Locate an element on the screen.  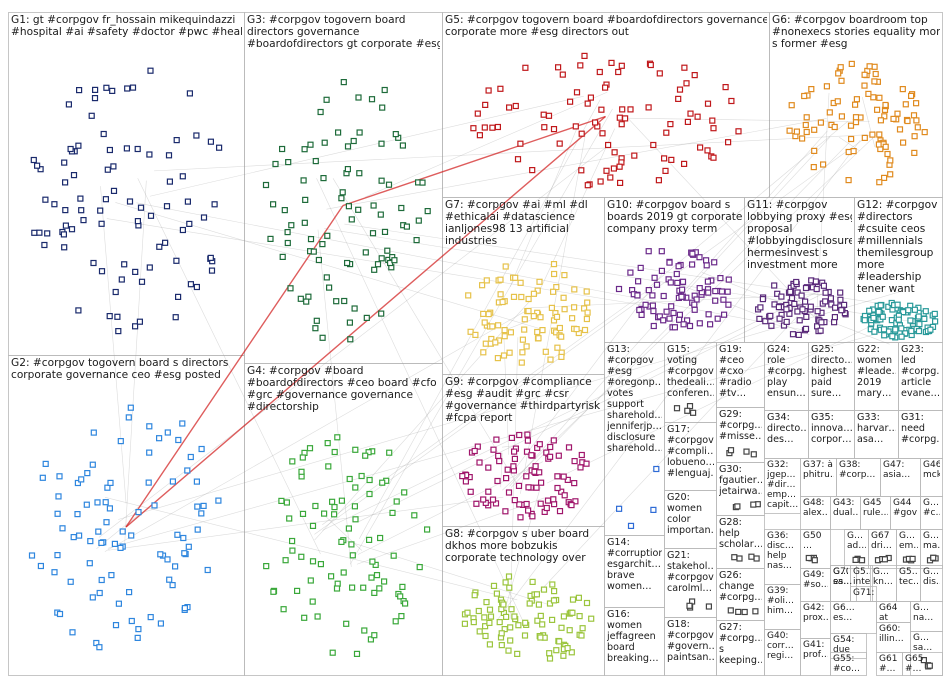
group-box-g55 is located at coordinates (848, 664).